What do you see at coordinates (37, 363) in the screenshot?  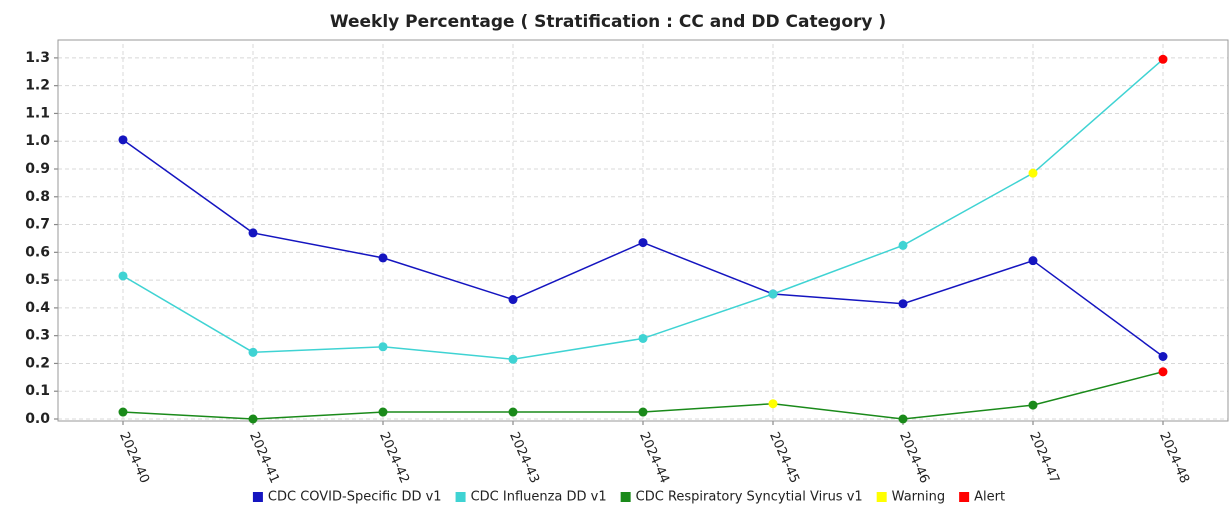 I see `y-tick-label: 0.2` at bounding box center [37, 363].